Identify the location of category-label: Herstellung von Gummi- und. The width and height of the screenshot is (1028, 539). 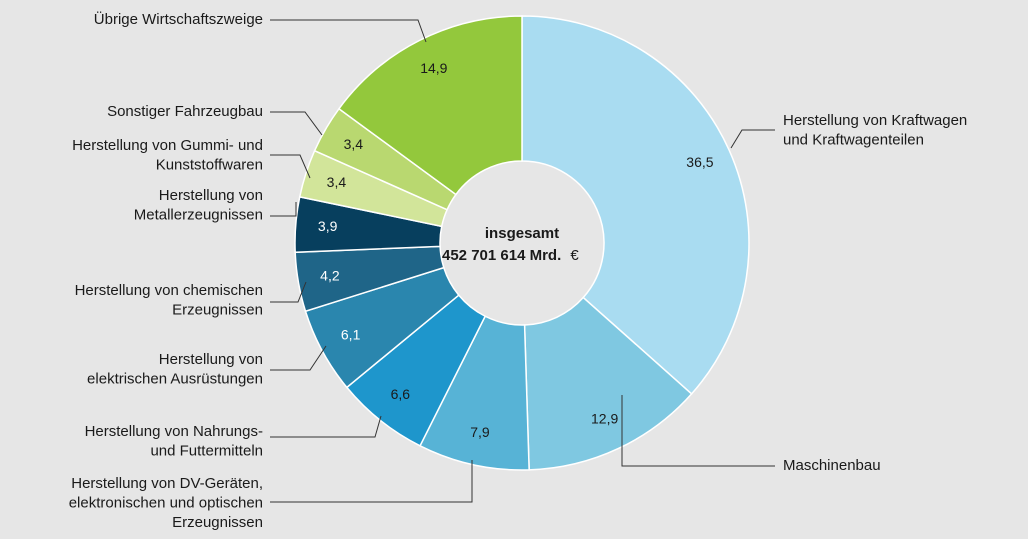
(167, 145).